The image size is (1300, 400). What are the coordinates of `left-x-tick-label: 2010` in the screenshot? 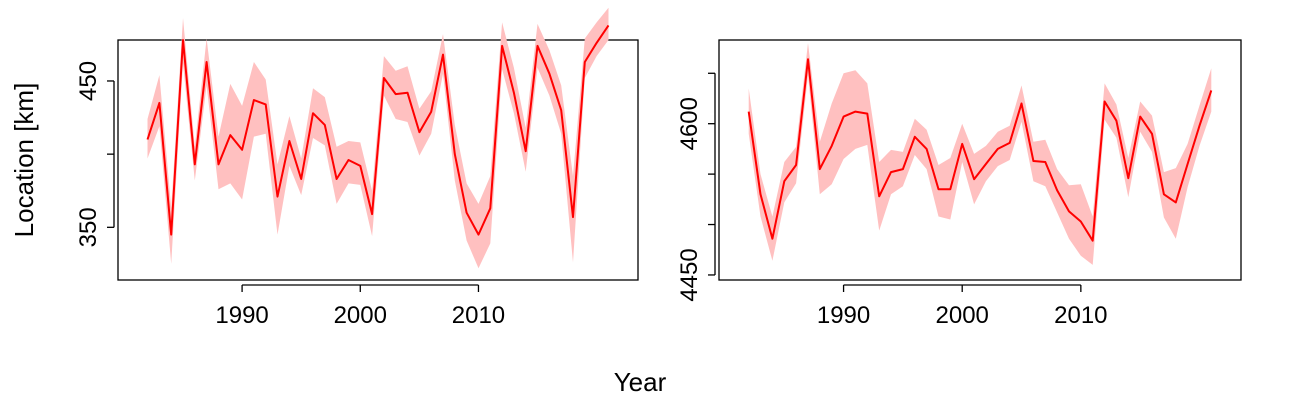 It's located at (478, 315).